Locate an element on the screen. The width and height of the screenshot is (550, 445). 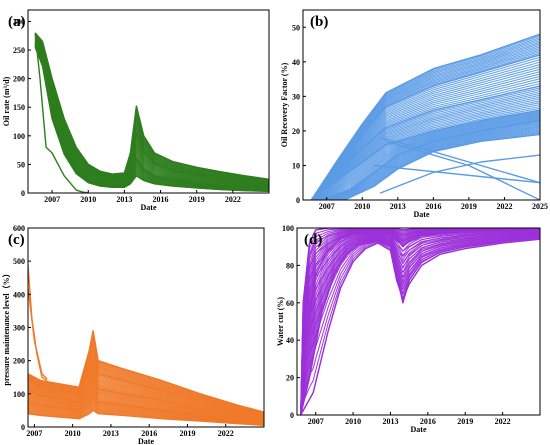
y-tick-label: 400 is located at coordinates (19, 294).